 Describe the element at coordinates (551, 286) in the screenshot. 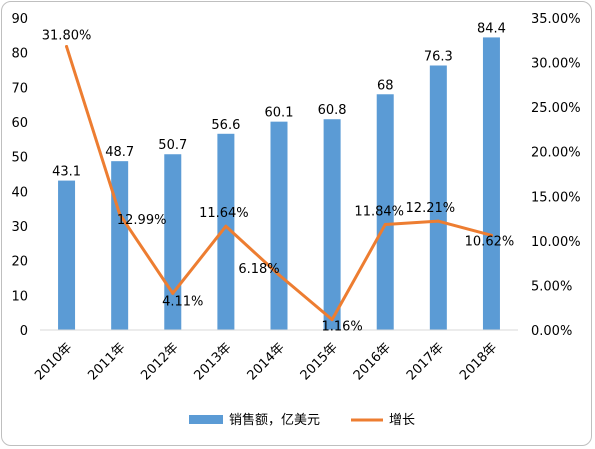

I see `right-tick-label: 5.00%` at that location.